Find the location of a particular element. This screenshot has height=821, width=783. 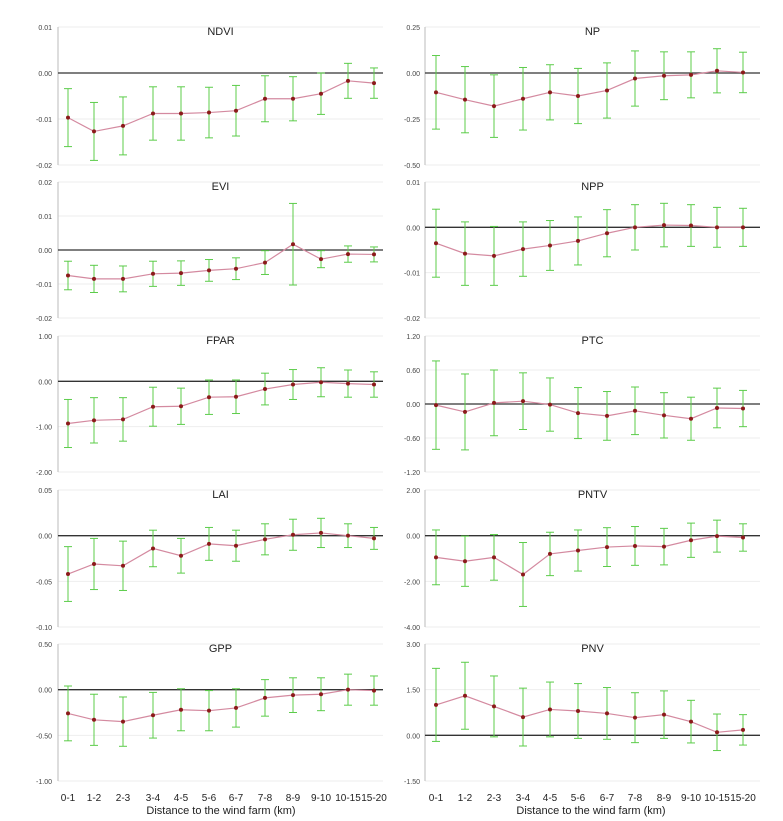

y-tick-label: -0.02 is located at coordinates (44, 319).